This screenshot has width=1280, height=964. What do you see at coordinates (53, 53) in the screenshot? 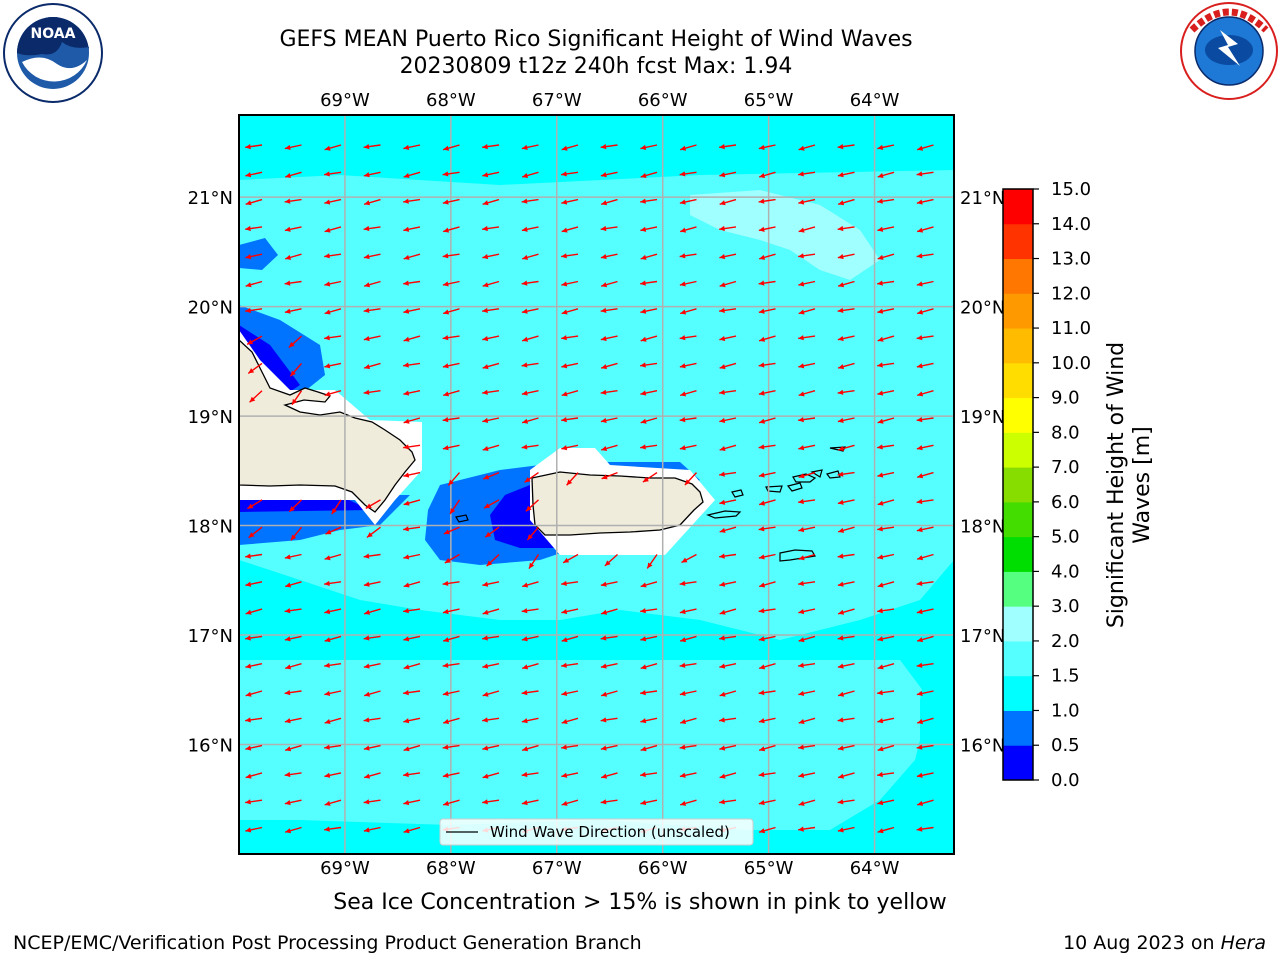
I see `noaa-logo: NOAA` at bounding box center [53, 53].